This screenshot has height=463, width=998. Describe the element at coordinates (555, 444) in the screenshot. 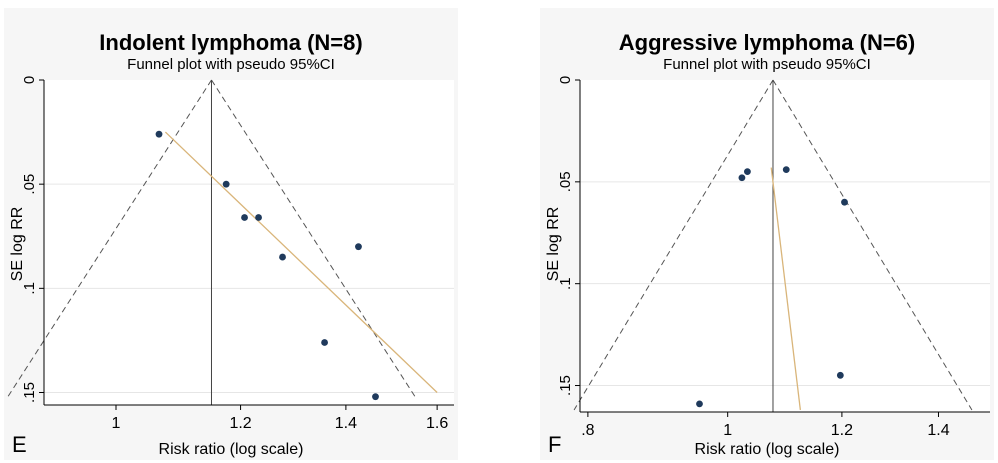

I see `panel-label: F` at that location.